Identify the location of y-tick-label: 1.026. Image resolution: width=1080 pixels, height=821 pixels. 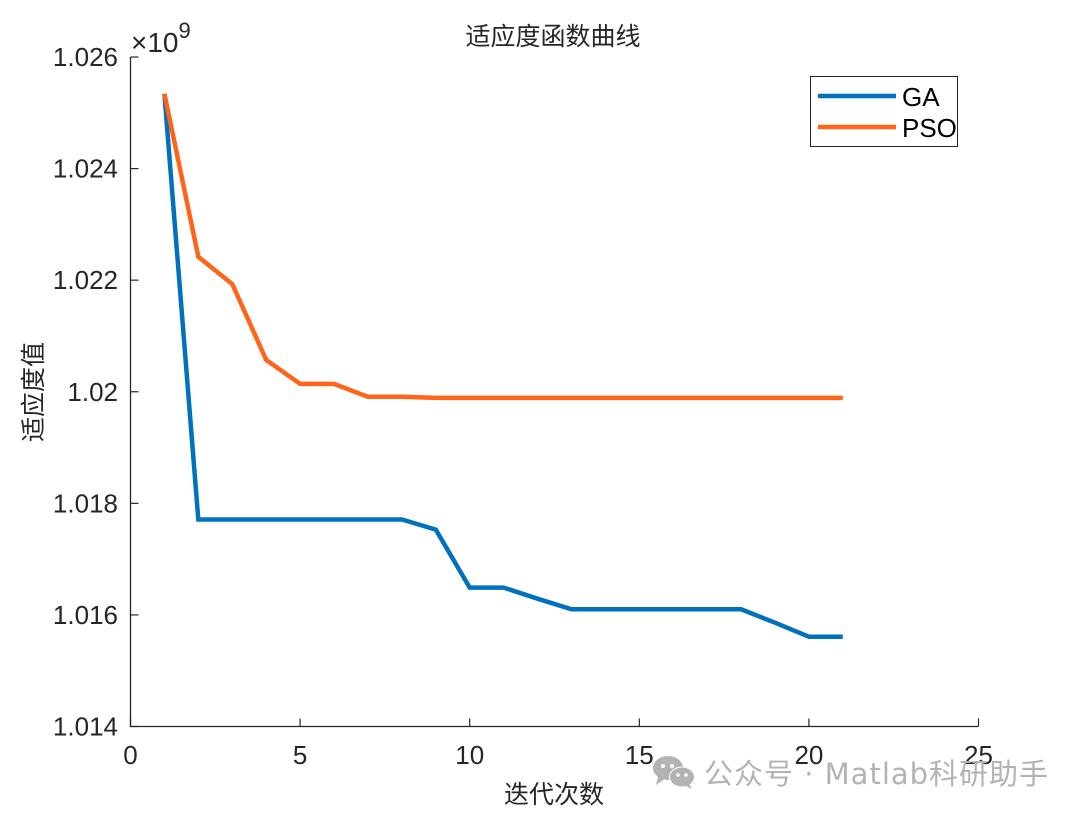
(85, 57).